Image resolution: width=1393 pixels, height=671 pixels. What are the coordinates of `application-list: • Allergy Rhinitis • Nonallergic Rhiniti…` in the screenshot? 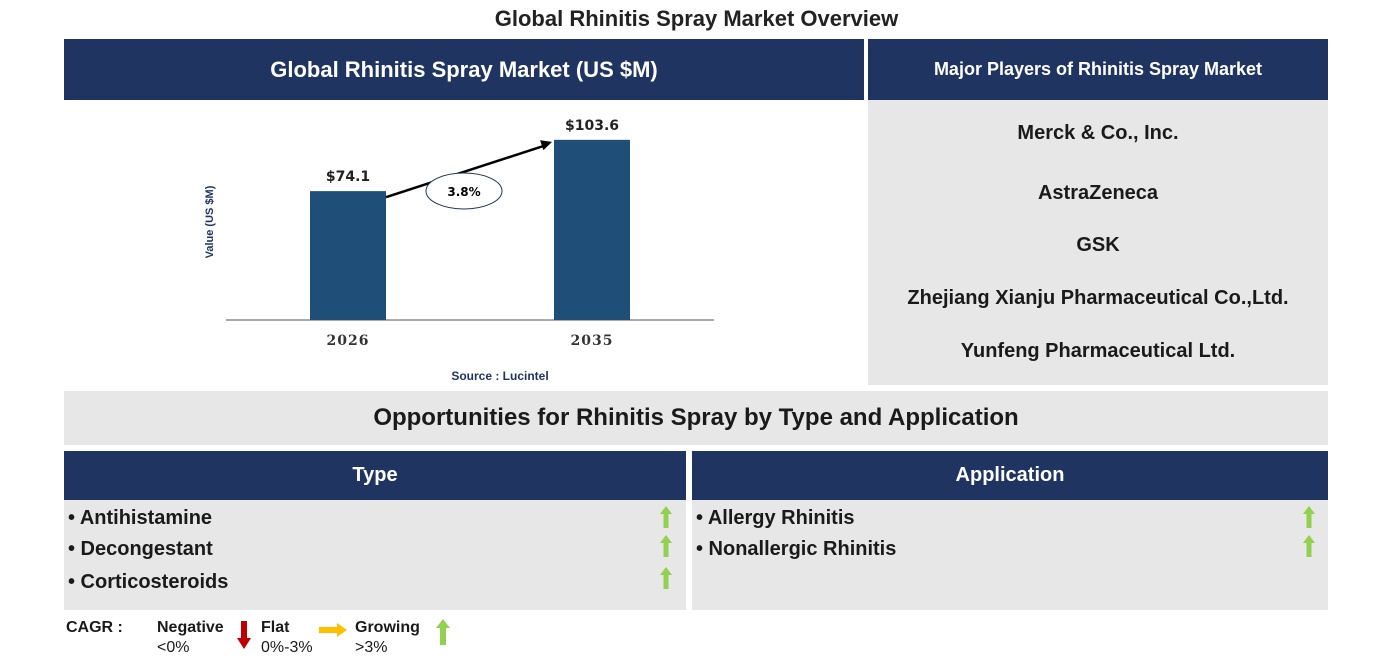 It's located at (1010, 555).